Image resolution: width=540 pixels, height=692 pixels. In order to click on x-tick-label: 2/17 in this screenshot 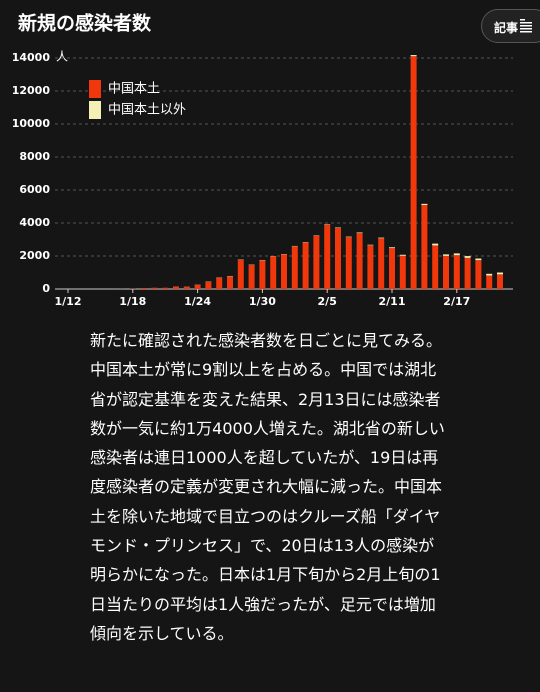, I will do `click(456, 301)`.